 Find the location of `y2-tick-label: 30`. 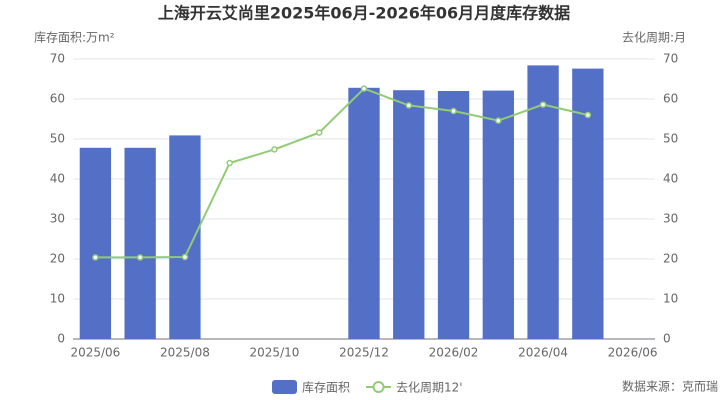

y2-tick-label: 30 is located at coordinates (670, 219).